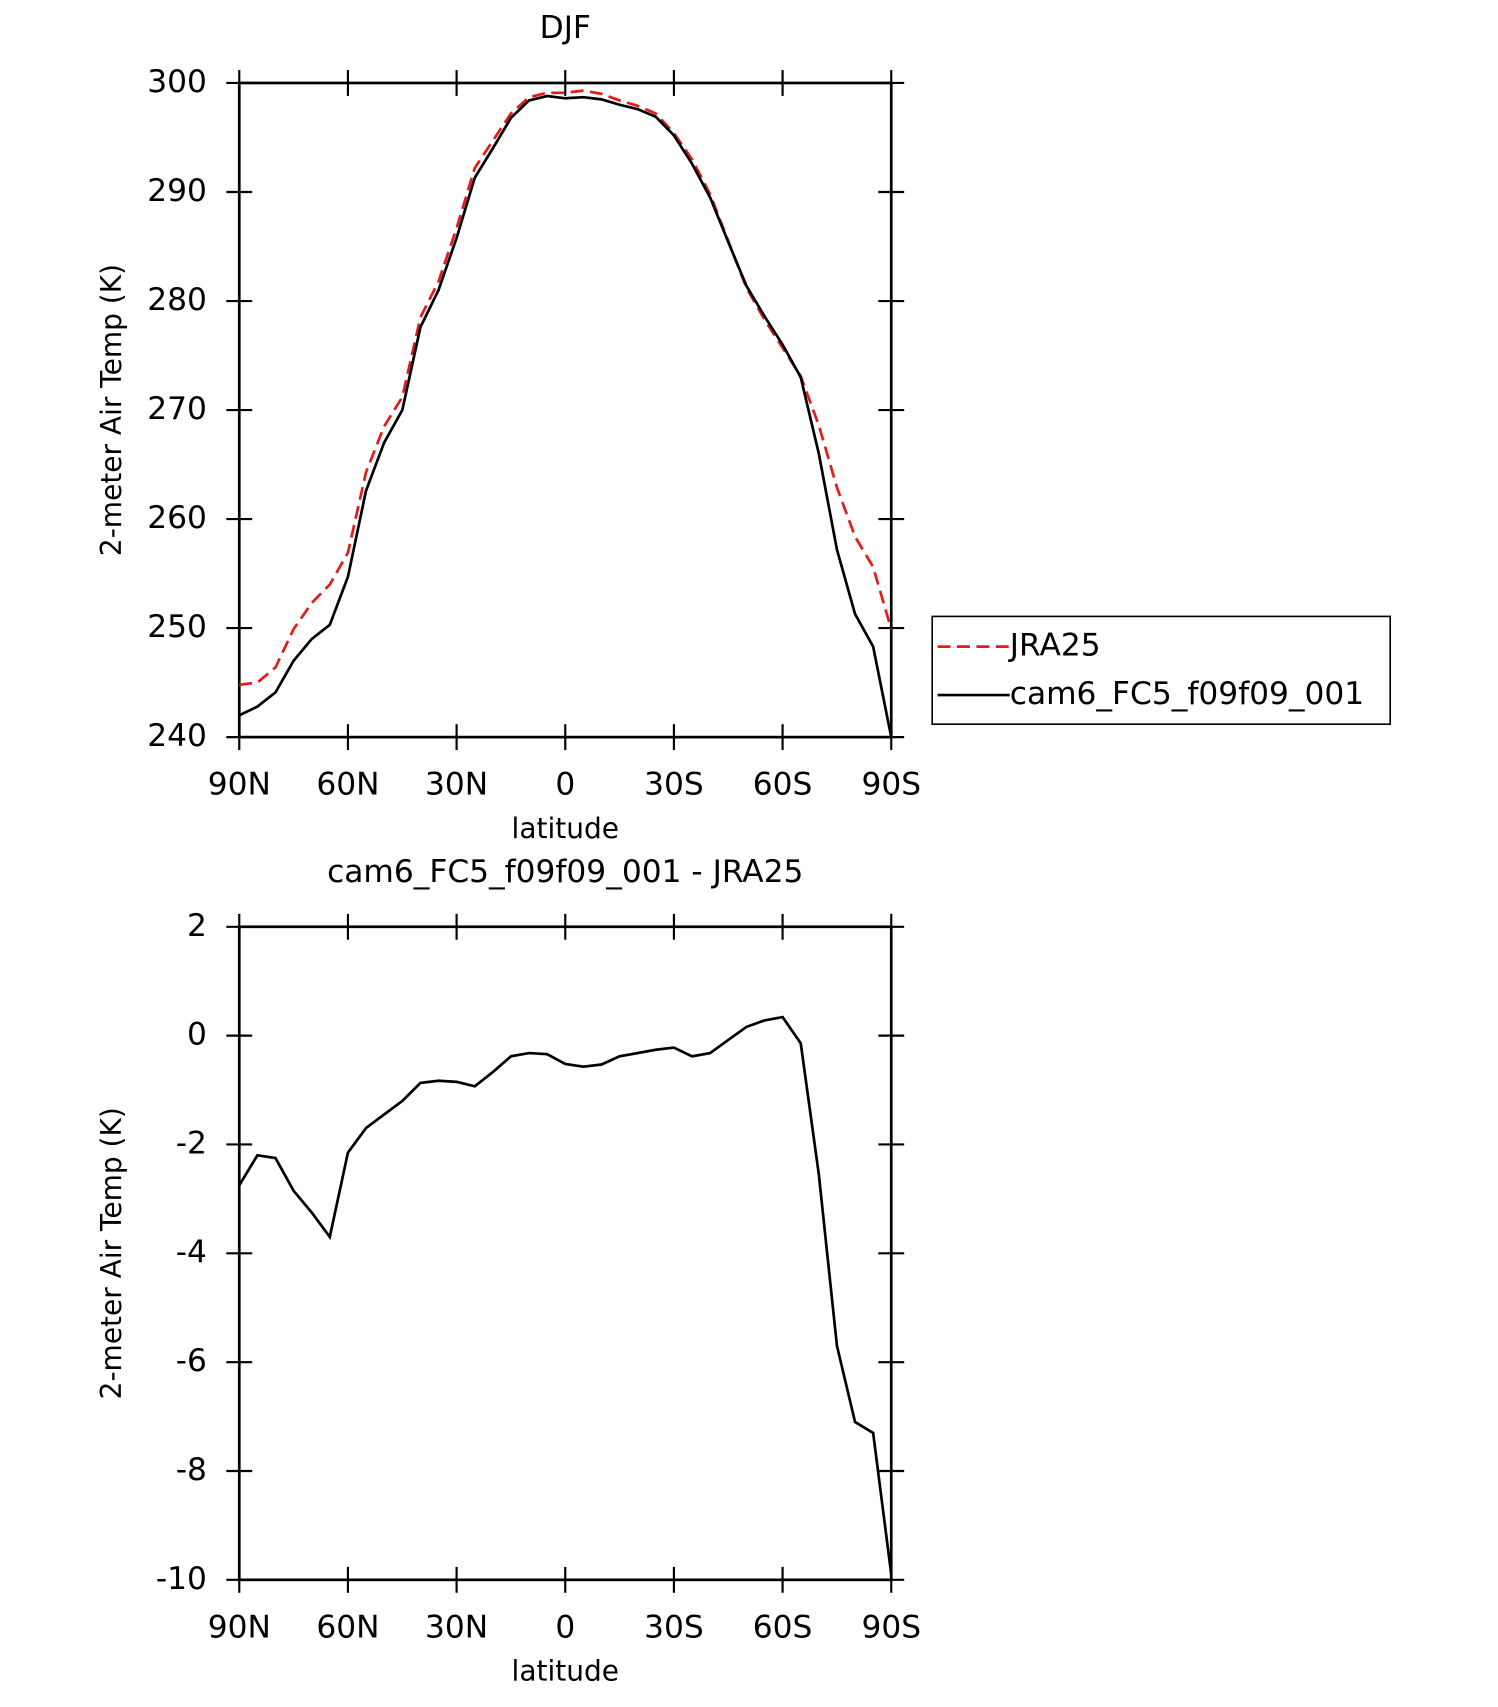 The image size is (1498, 1707). I want to click on y-tick-label: -10, so click(181, 1579).